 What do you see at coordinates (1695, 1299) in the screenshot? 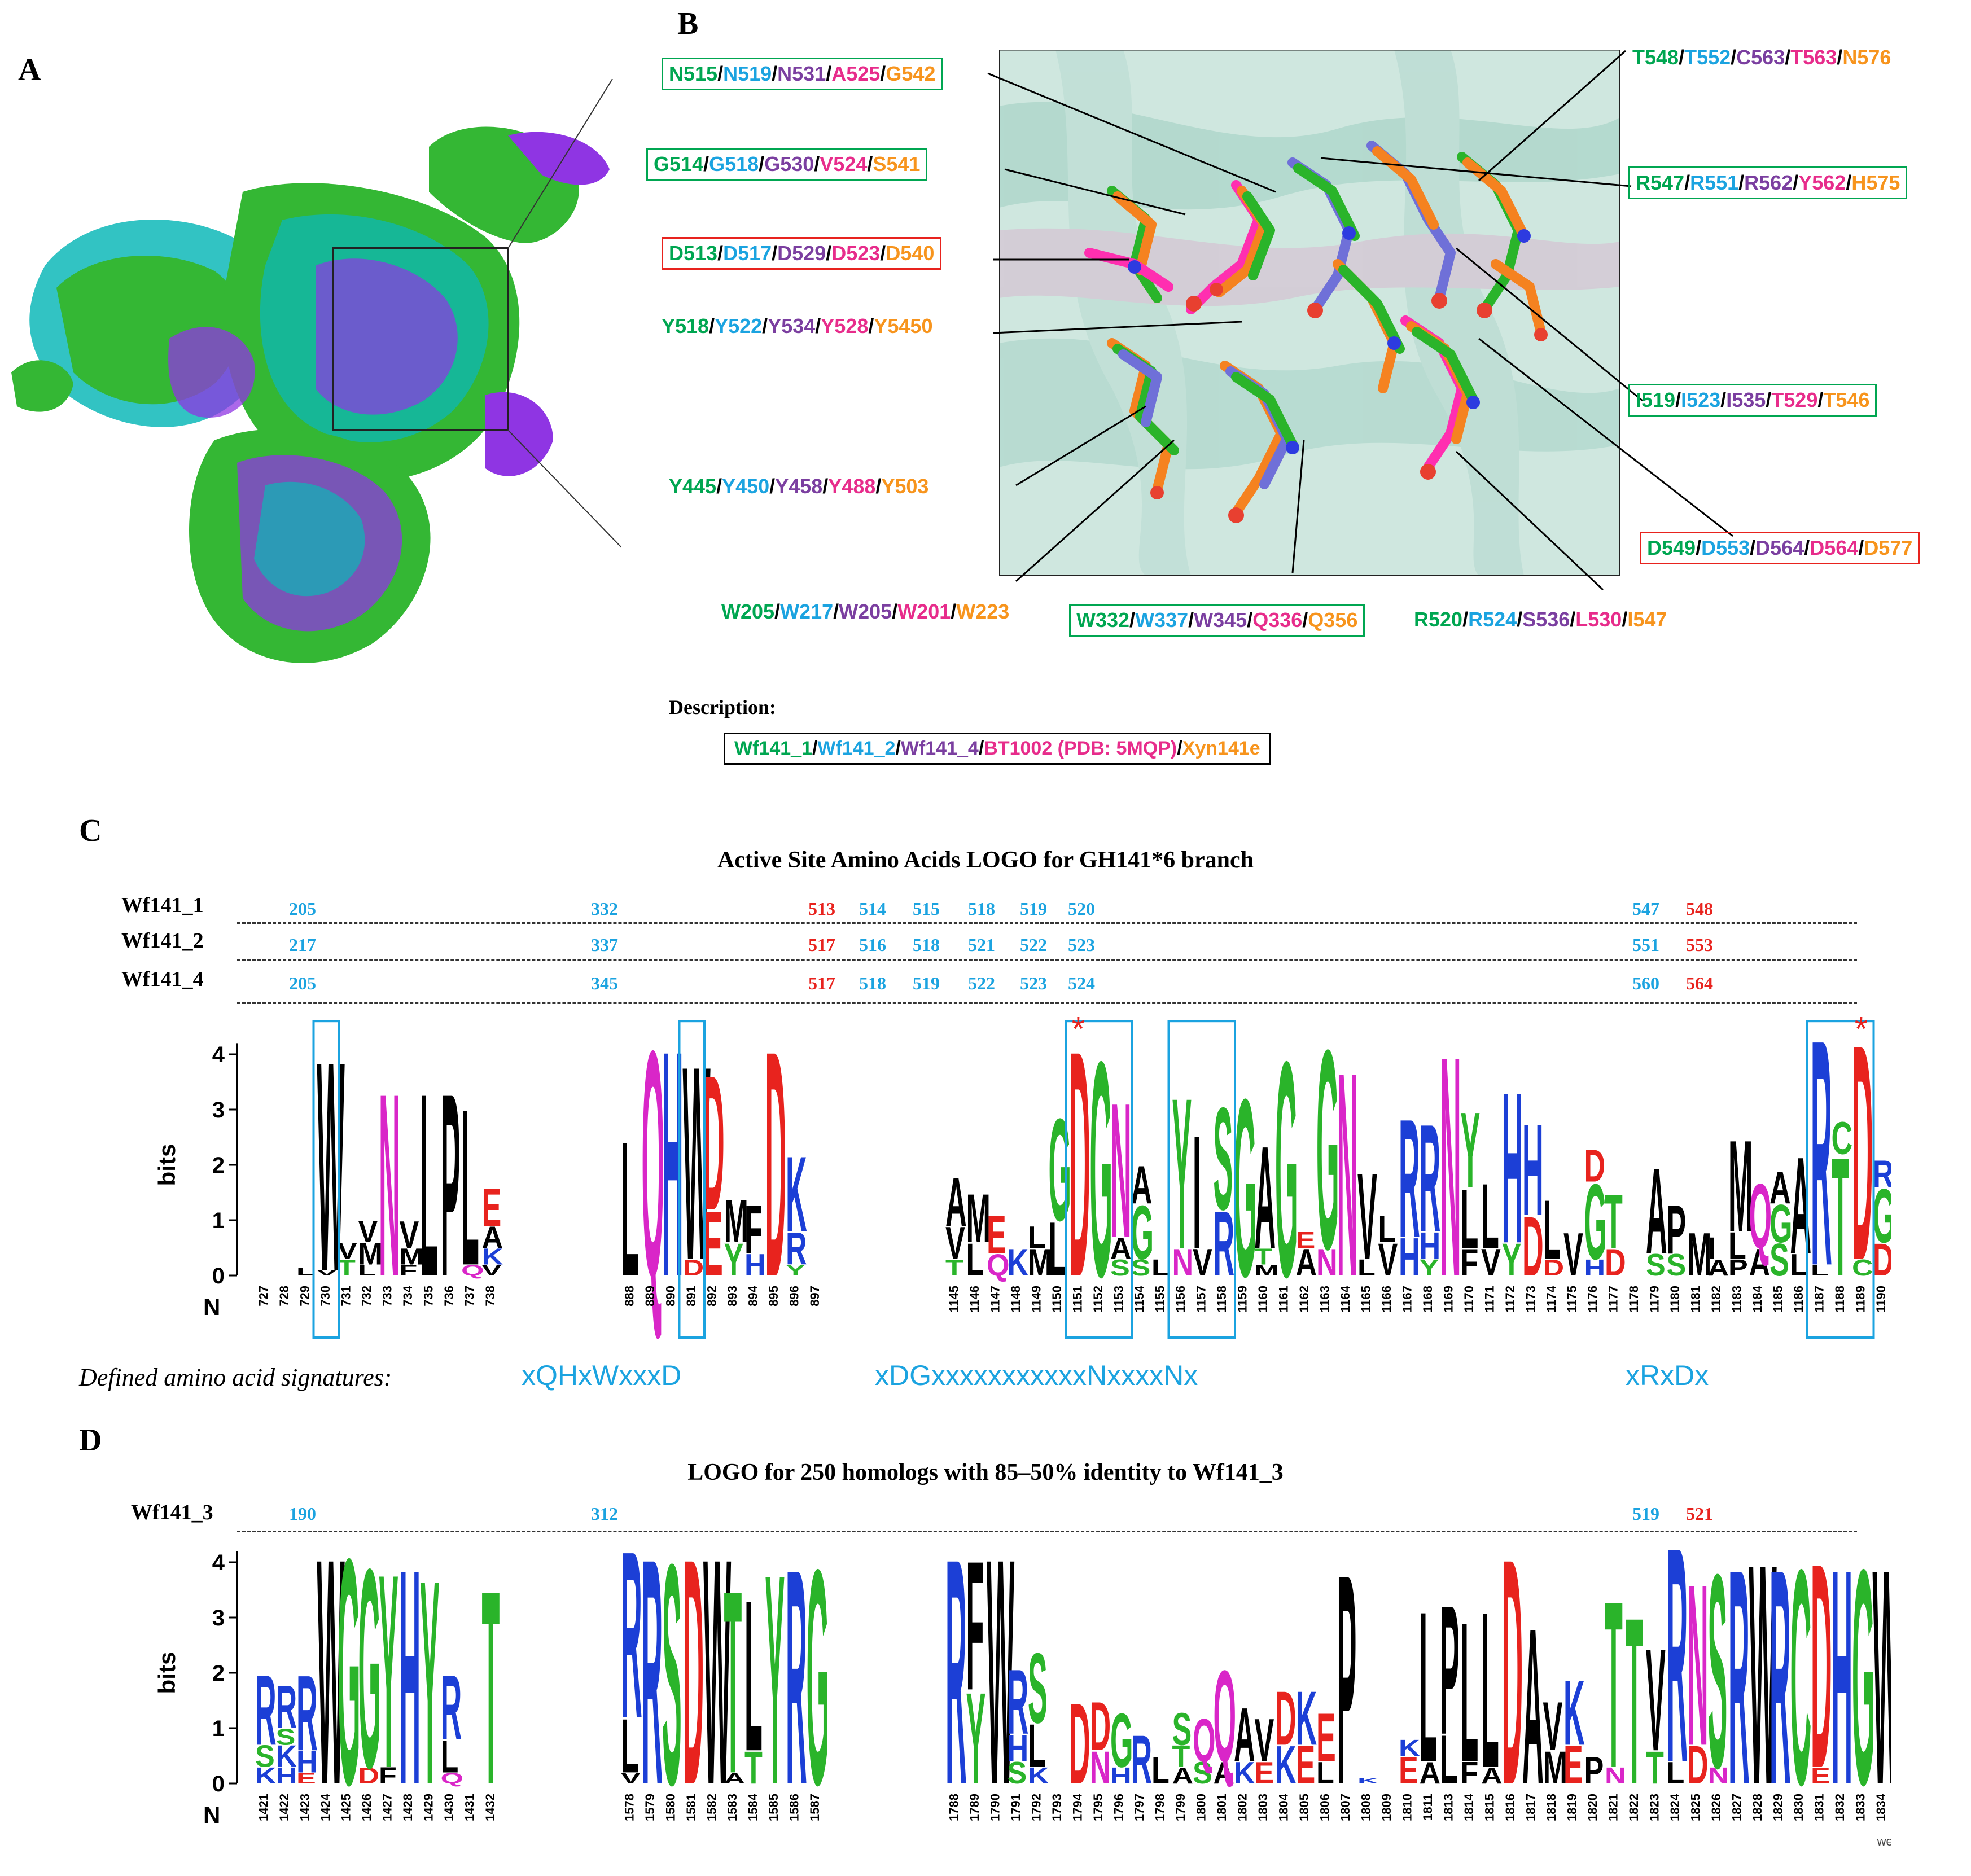
I see `position-label: 1181` at bounding box center [1695, 1299].